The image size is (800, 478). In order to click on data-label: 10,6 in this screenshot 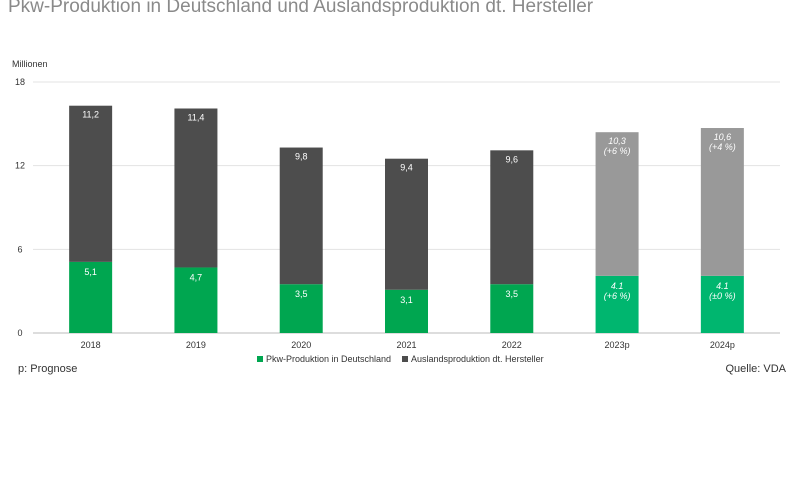, I will do `click(723, 137)`.